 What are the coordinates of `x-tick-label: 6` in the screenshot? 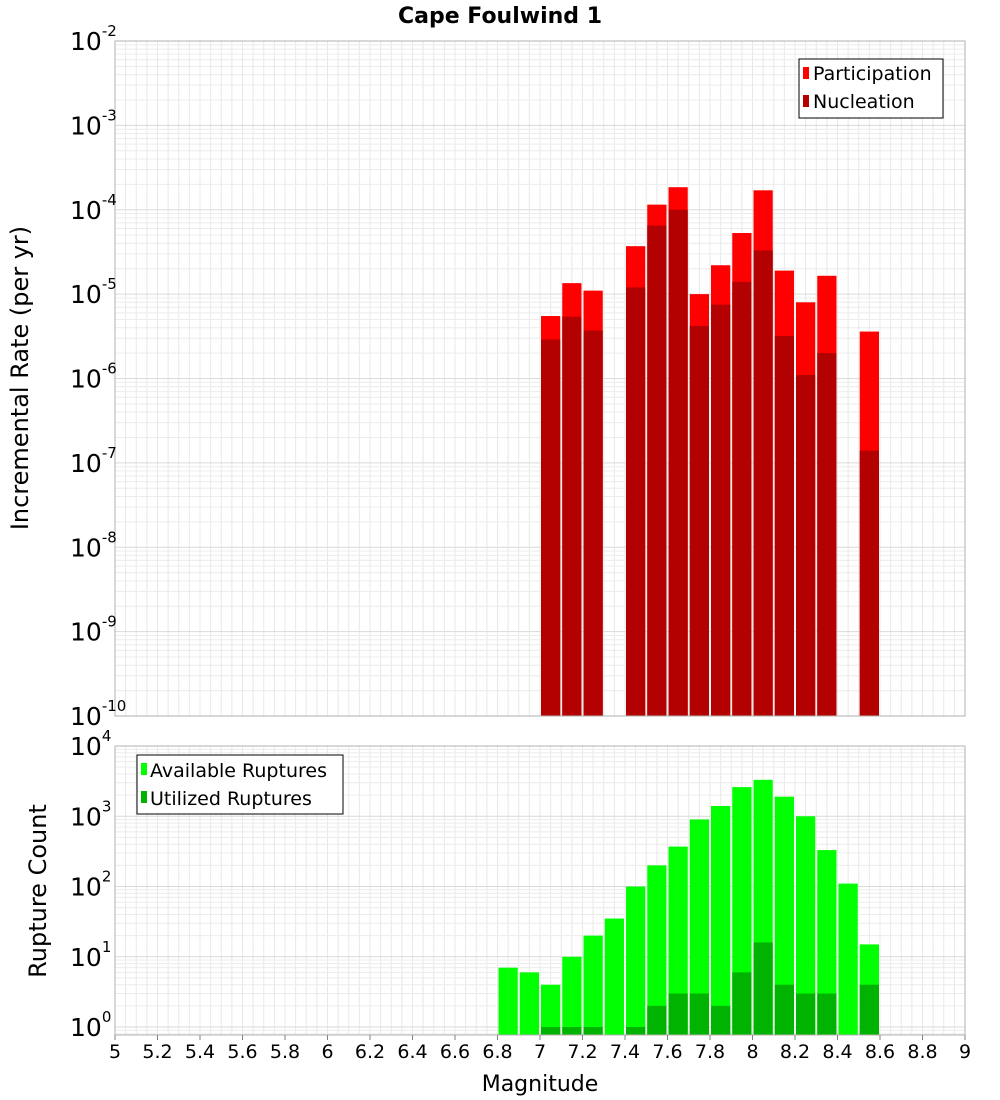 It's located at (327, 1052).